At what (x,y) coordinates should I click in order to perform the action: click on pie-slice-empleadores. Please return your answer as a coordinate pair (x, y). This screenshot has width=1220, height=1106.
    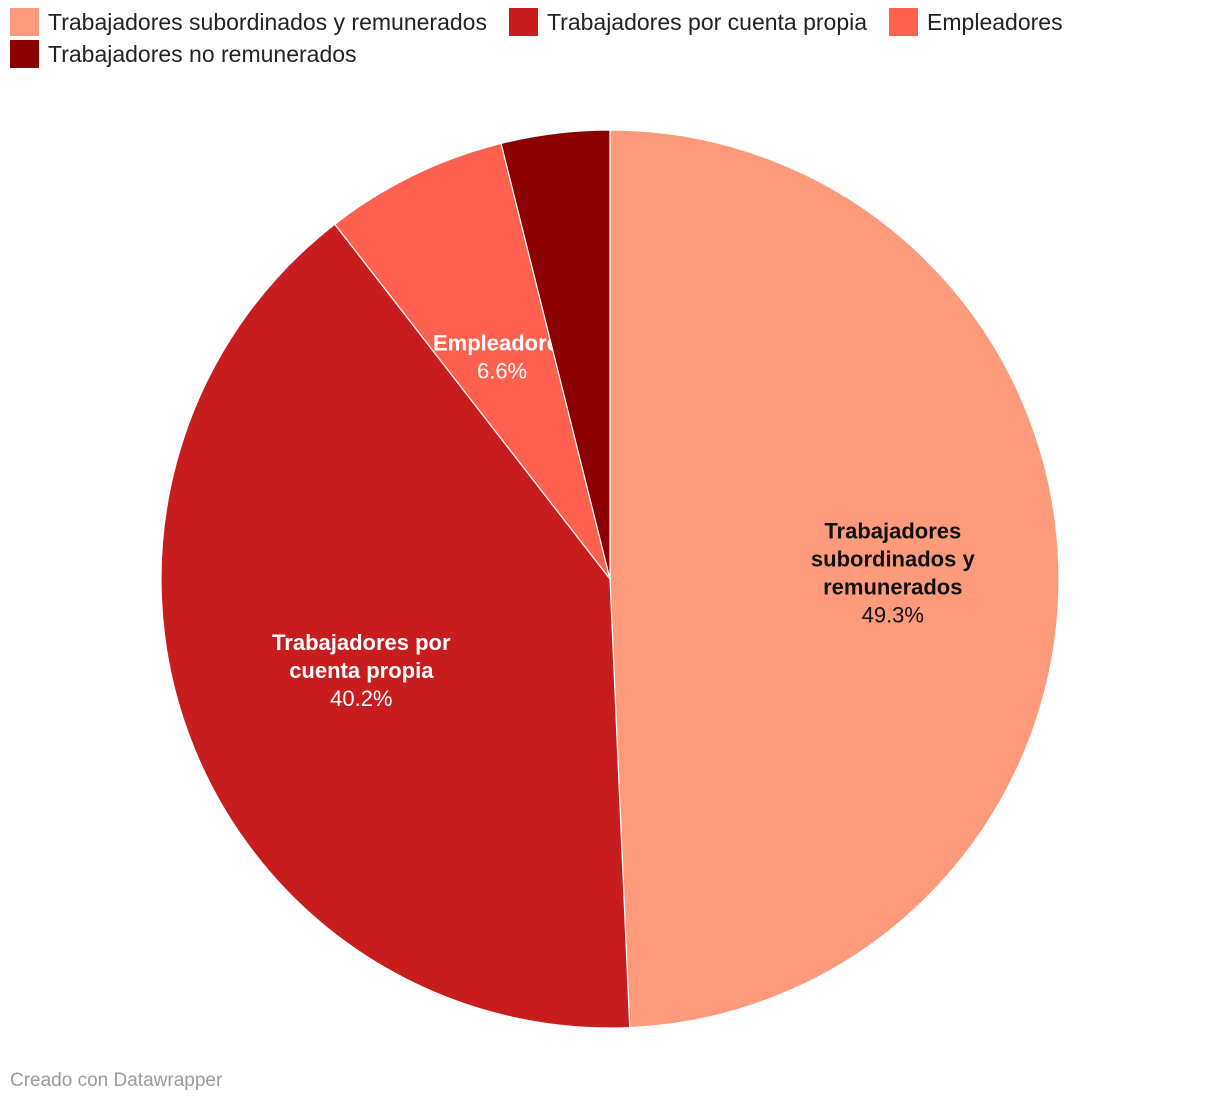
    Looking at the image, I should click on (472, 361).